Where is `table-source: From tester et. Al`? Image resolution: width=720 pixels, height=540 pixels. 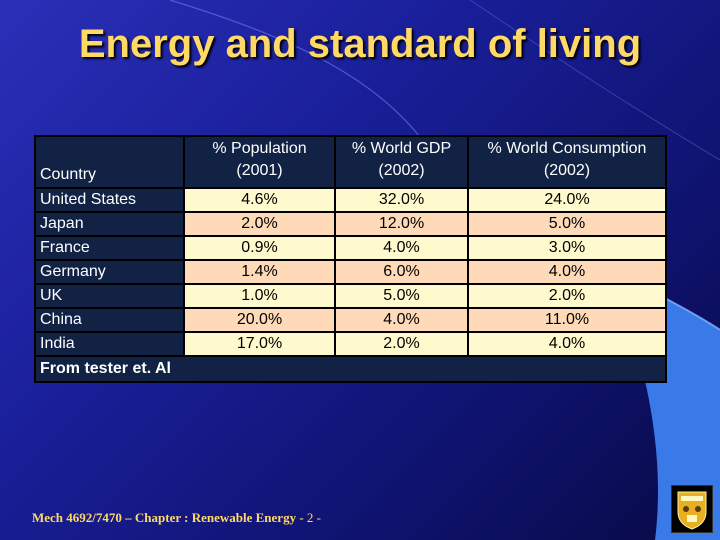
table-source: From tester et. Al is located at coordinates (350, 369).